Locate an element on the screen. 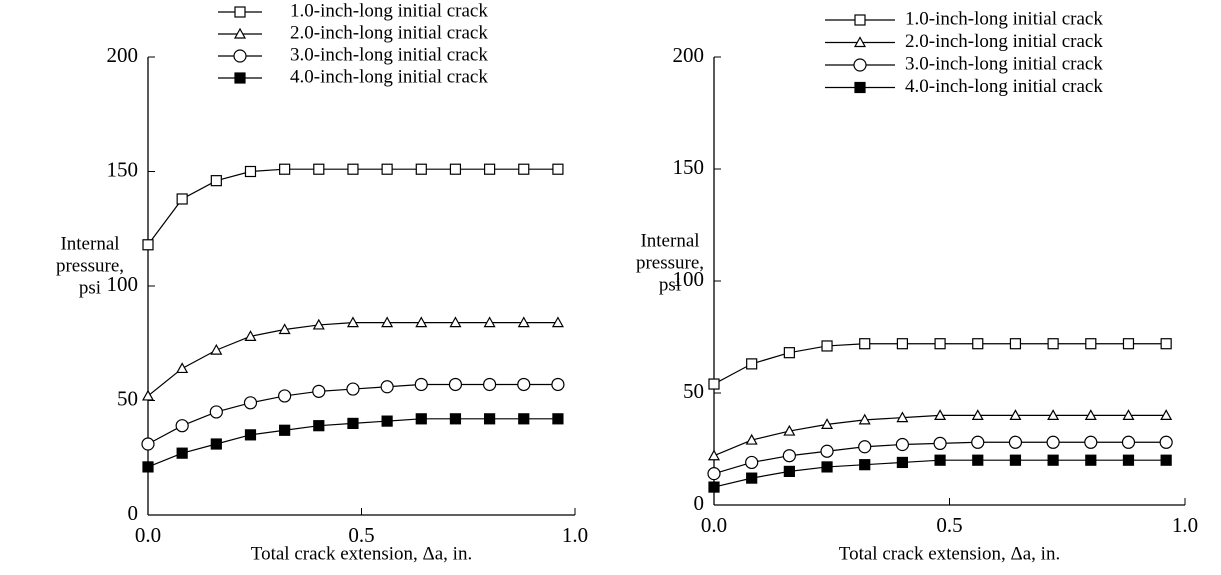 The height and width of the screenshot is (575, 1221). x-tick-label: 0.0 is located at coordinates (148, 535).